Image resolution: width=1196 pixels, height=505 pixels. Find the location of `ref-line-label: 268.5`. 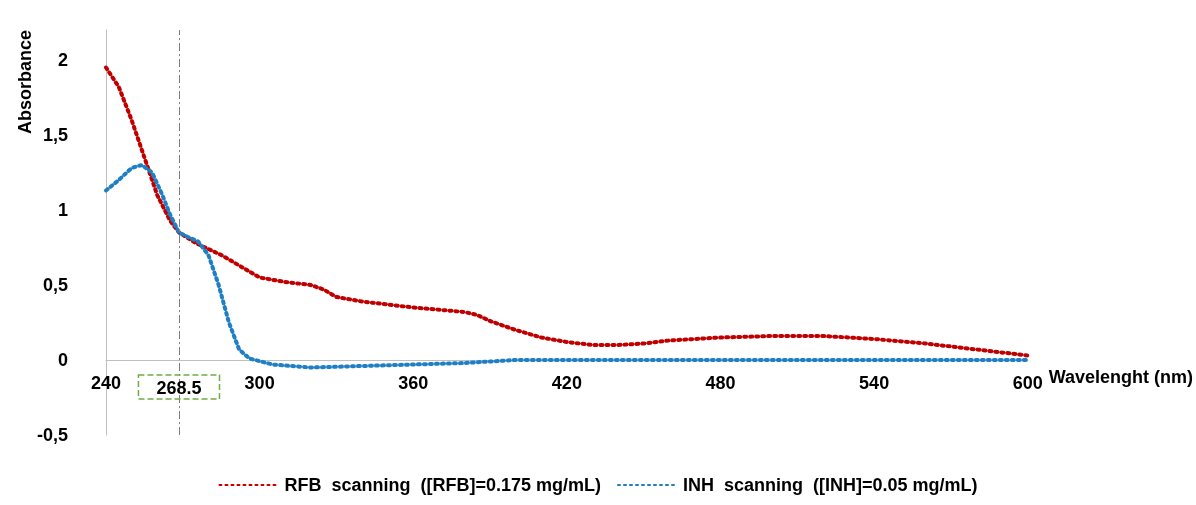

ref-line-label: 268.5 is located at coordinates (179, 388).